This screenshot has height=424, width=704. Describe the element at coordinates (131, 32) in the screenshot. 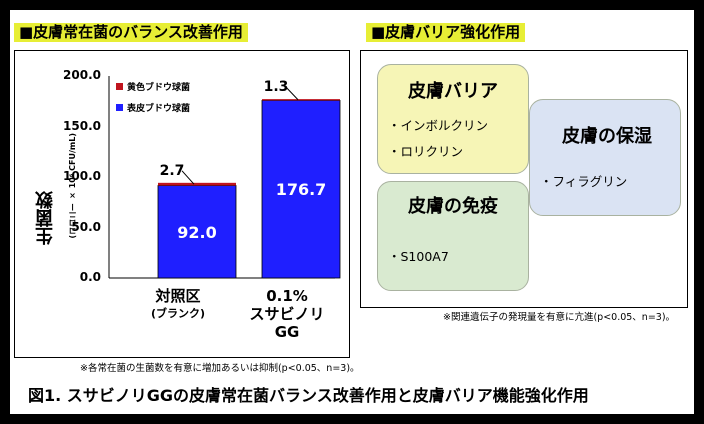

I see `left-panel-title: ■皮膚常在菌のバランス改善作用` at that location.